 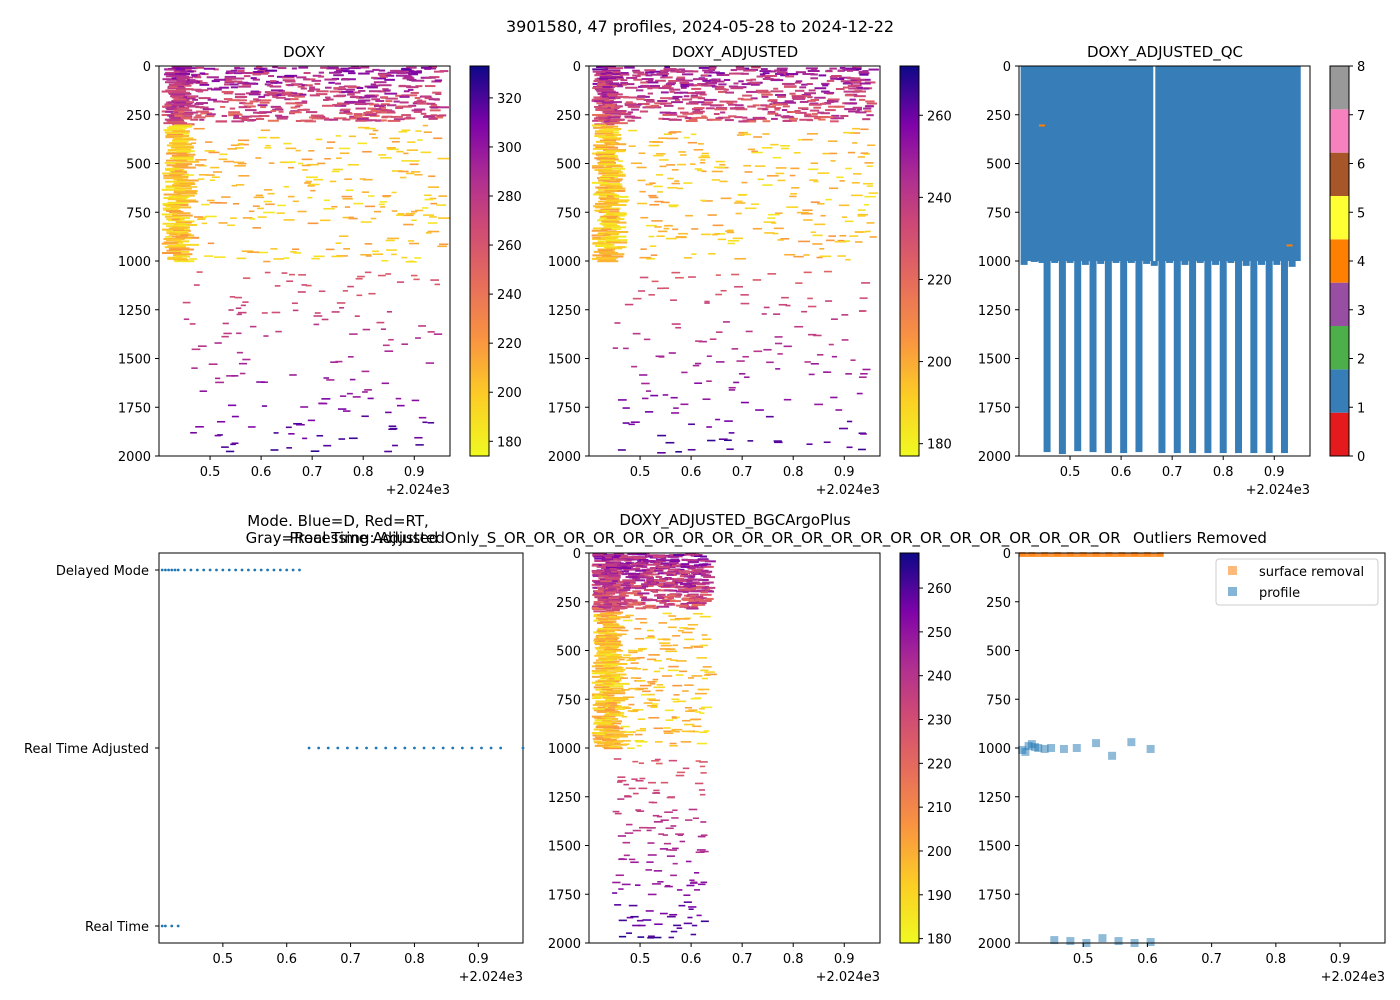 What do you see at coordinates (509, 344) in the screenshot?
I see `colorbar-tick-label: 220` at bounding box center [509, 344].